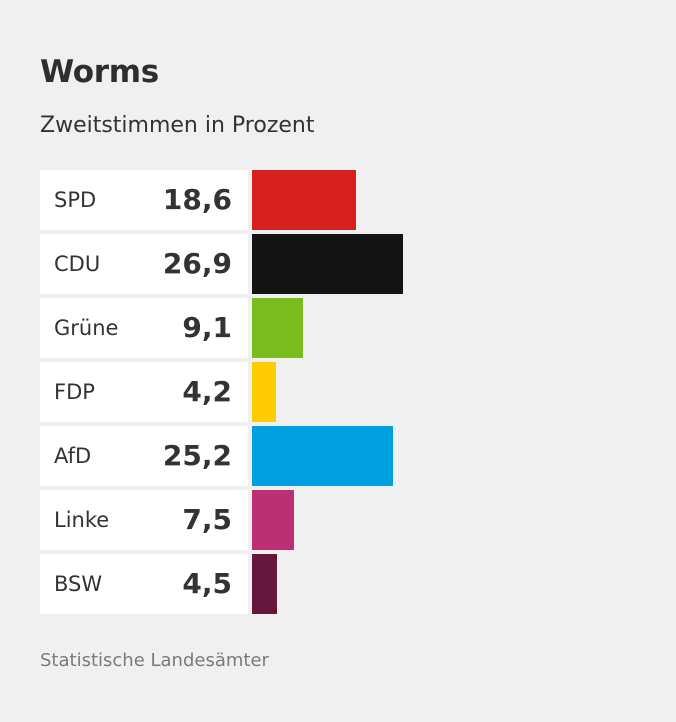  What do you see at coordinates (340, 328) in the screenshot?
I see `bar-row-grne: Grüne 9,1` at bounding box center [340, 328].